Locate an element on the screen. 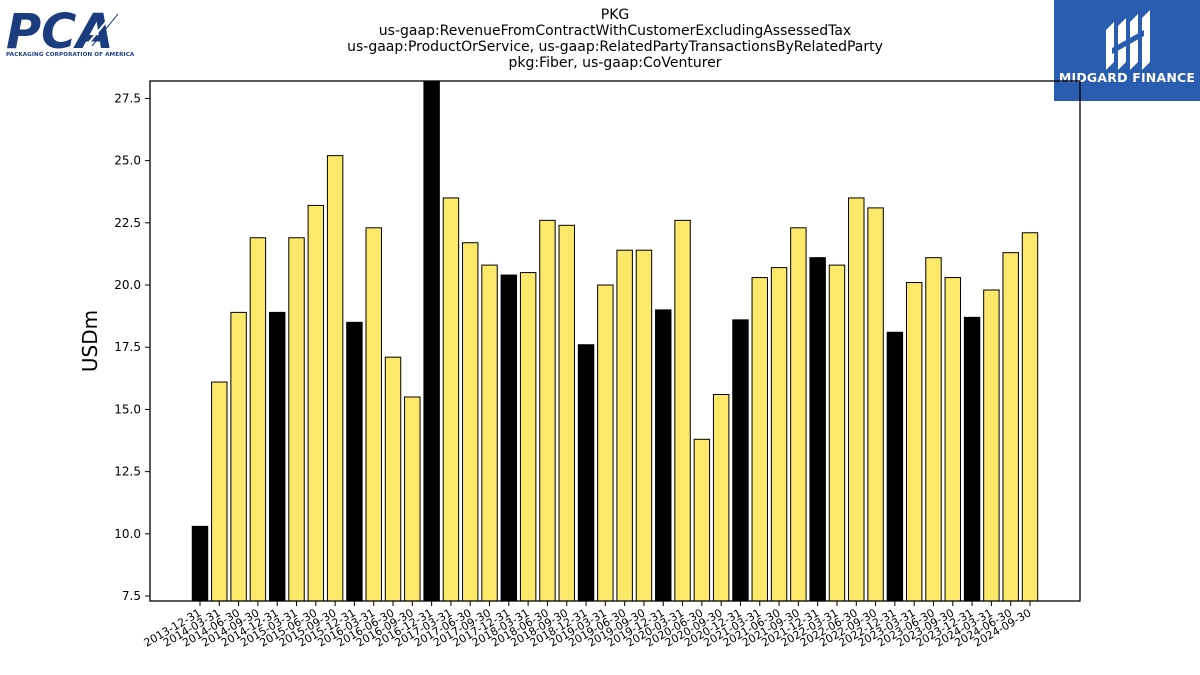 This screenshot has height=675, width=1200. midgard-logo-mark is located at coordinates (1128, 40).